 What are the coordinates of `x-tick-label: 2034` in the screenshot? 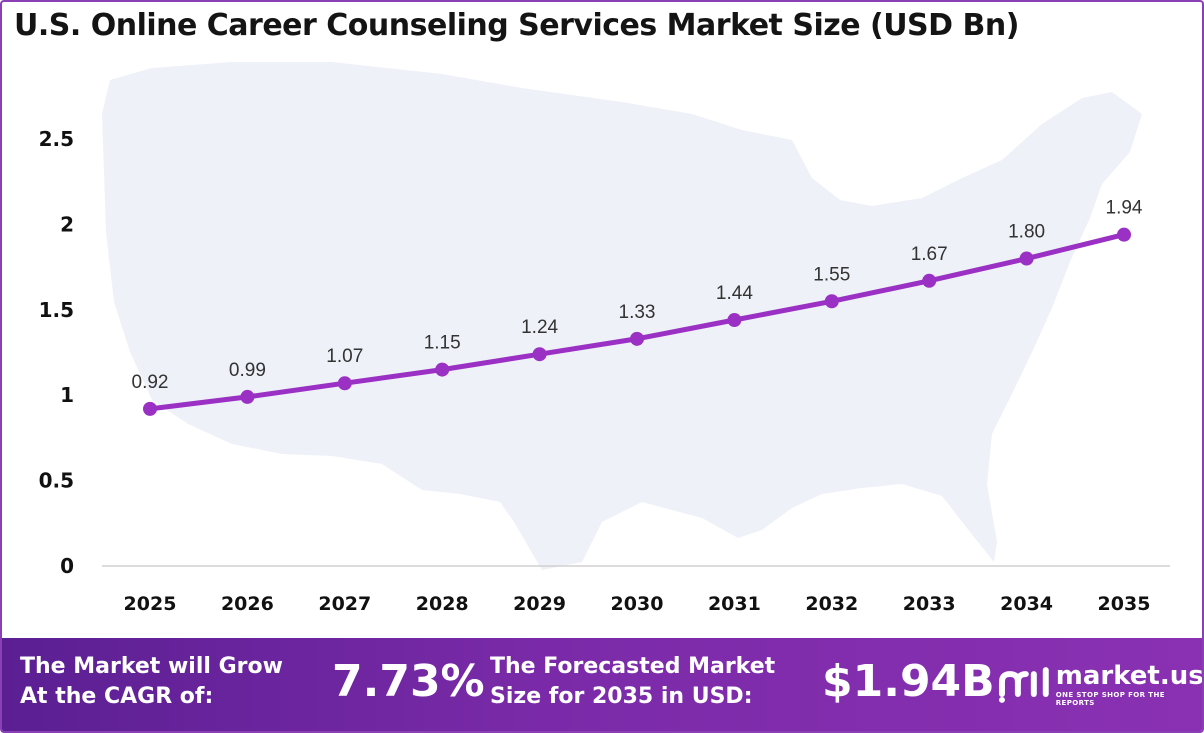 It's located at (1026, 604).